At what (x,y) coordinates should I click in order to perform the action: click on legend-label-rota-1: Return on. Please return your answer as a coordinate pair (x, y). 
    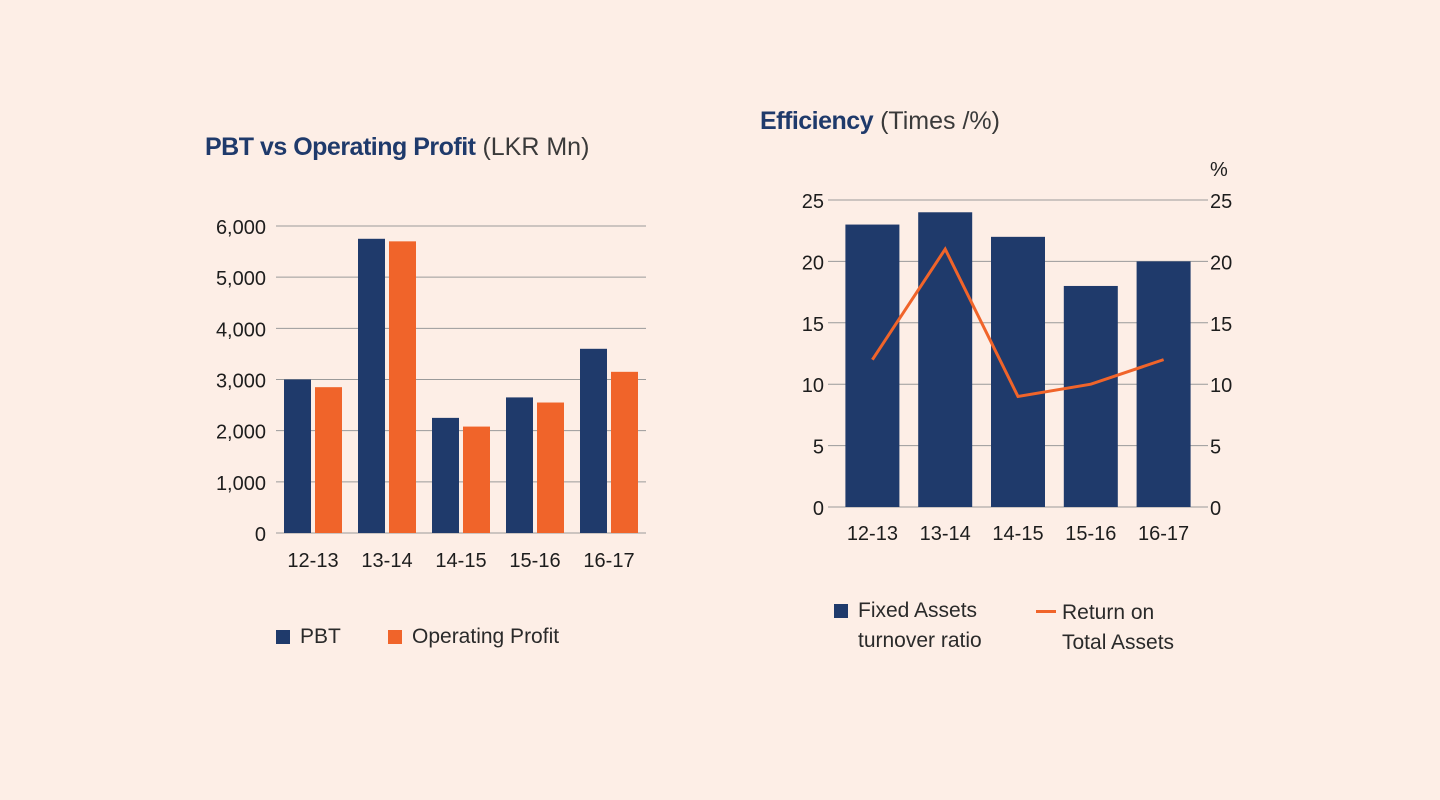
    Looking at the image, I should click on (1108, 612).